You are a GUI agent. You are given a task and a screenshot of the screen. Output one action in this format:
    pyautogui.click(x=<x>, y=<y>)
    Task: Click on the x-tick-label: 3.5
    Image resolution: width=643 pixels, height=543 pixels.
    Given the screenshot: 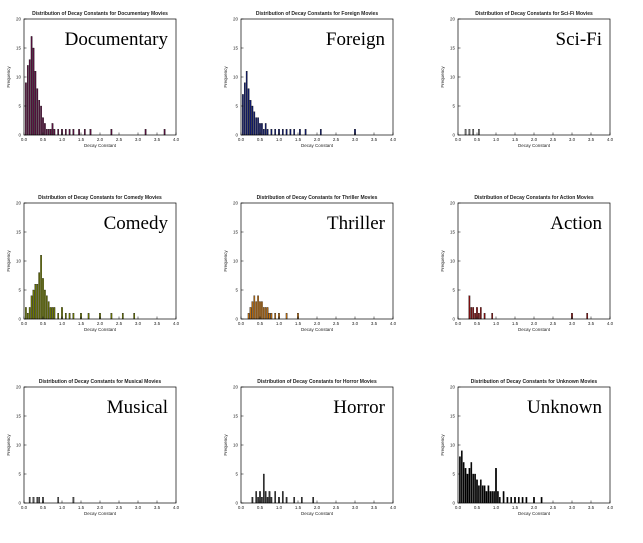 What is the action you would take?
    pyautogui.click(x=374, y=507)
    